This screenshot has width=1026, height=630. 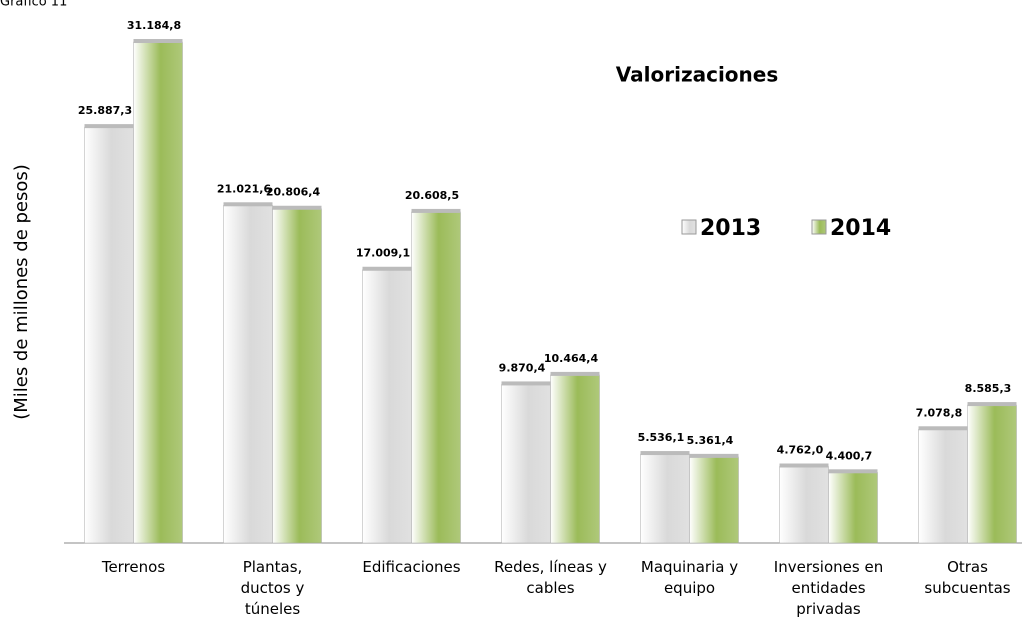 What do you see at coordinates (522, 367) in the screenshot?
I see `data-label: 9.870,4` at bounding box center [522, 367].